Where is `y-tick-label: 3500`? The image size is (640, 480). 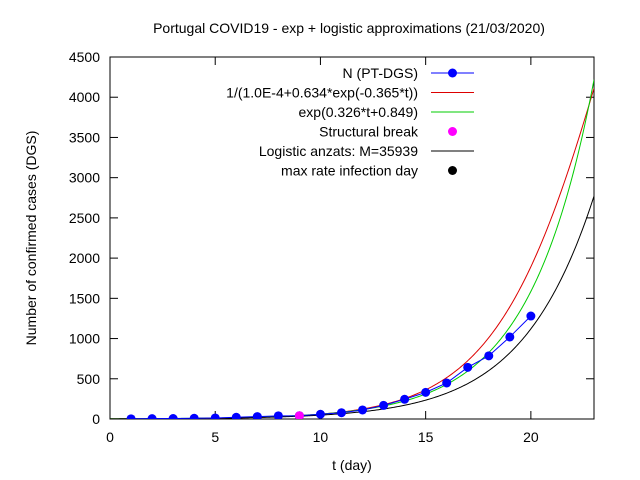 y-tick-label: 3500 is located at coordinates (84, 137).